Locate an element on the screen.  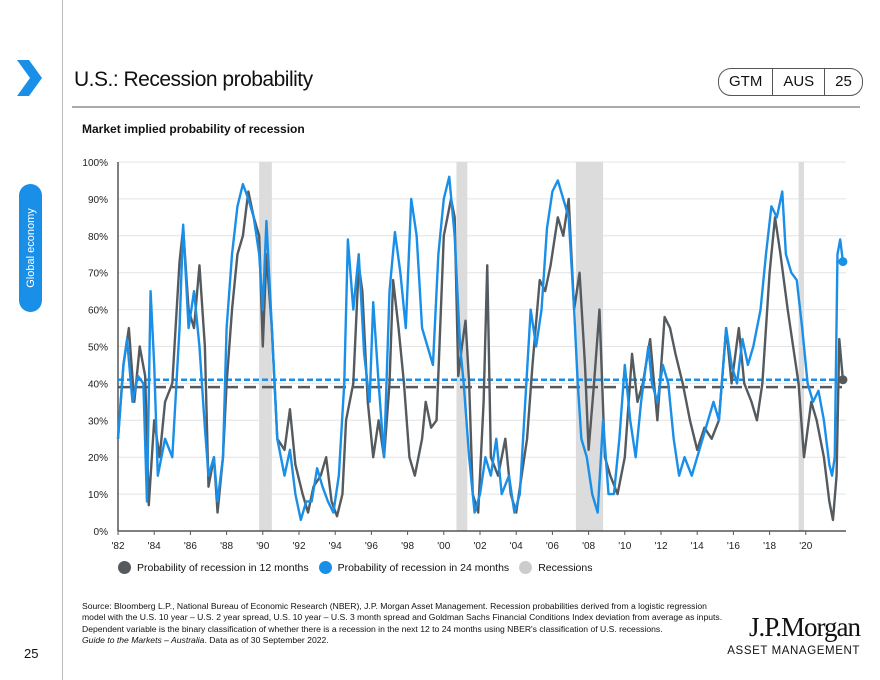
legend-item-12m: Probability of recession in 12 months is located at coordinates (213, 567).